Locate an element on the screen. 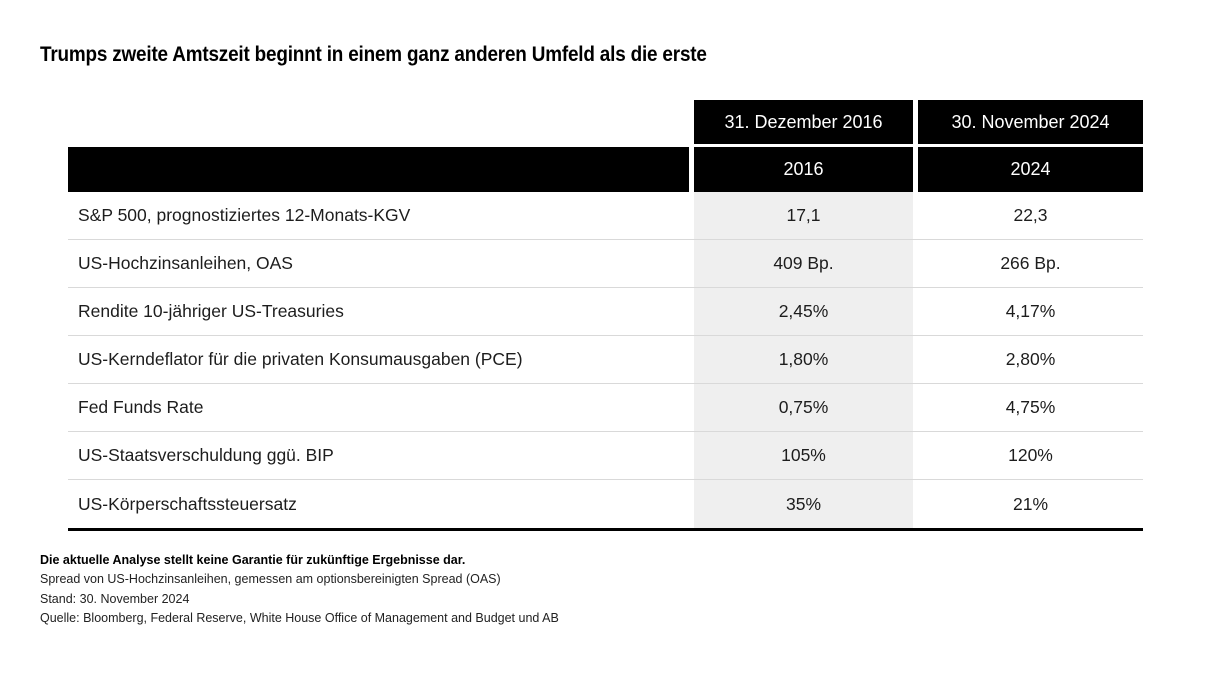 The width and height of the screenshot is (1214, 684). date-header-2016: 31. Dezember 2016 is located at coordinates (803, 122).